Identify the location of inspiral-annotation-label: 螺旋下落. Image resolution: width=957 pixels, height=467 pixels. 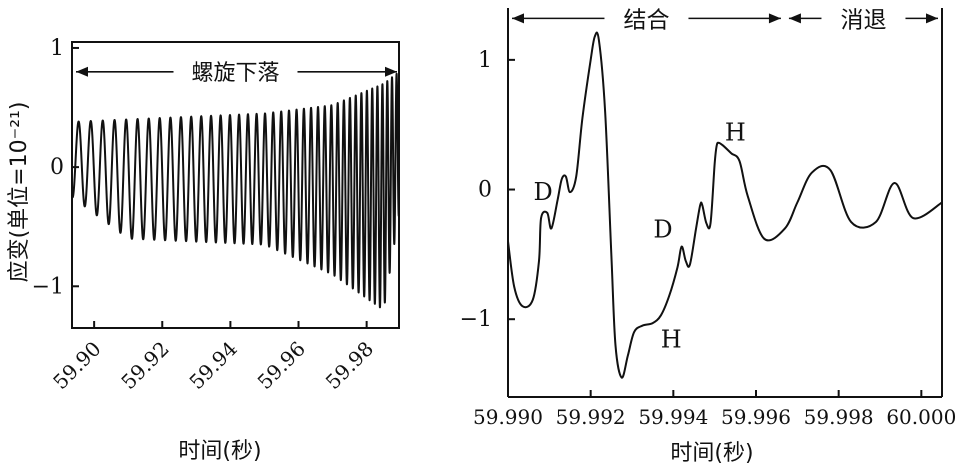
(235, 73).